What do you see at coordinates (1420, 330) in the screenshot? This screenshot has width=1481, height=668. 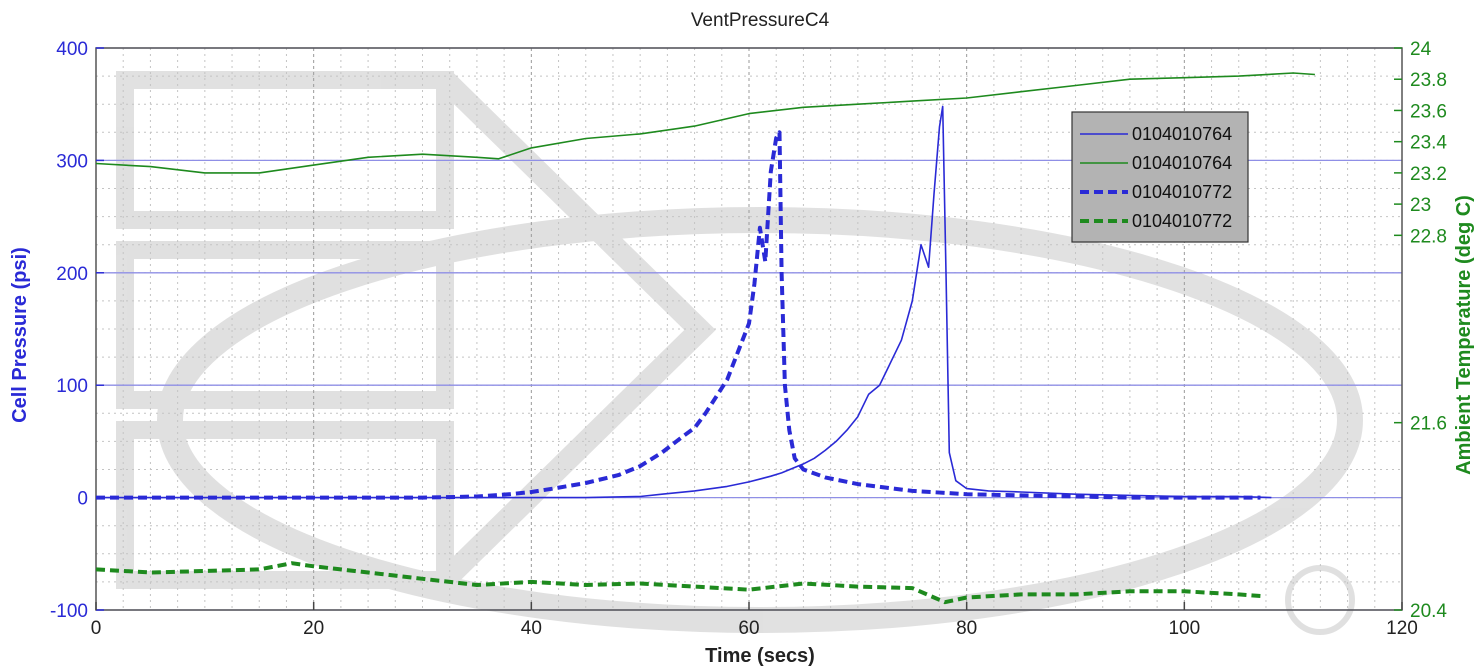 I see `right-axis-ticks: 20.4 21.6 22.8 23 23.2 23.4 23.6 23.8 24` at bounding box center [1420, 330].